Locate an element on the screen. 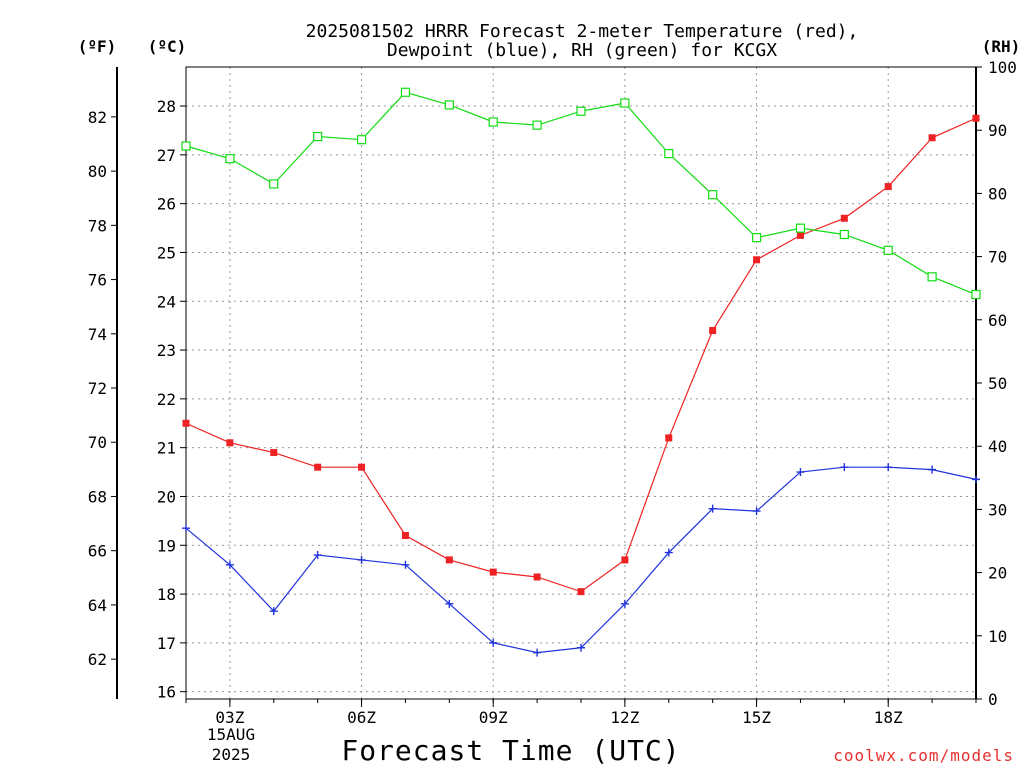  fahrenheit-tick-label: 78 is located at coordinates (97, 225).